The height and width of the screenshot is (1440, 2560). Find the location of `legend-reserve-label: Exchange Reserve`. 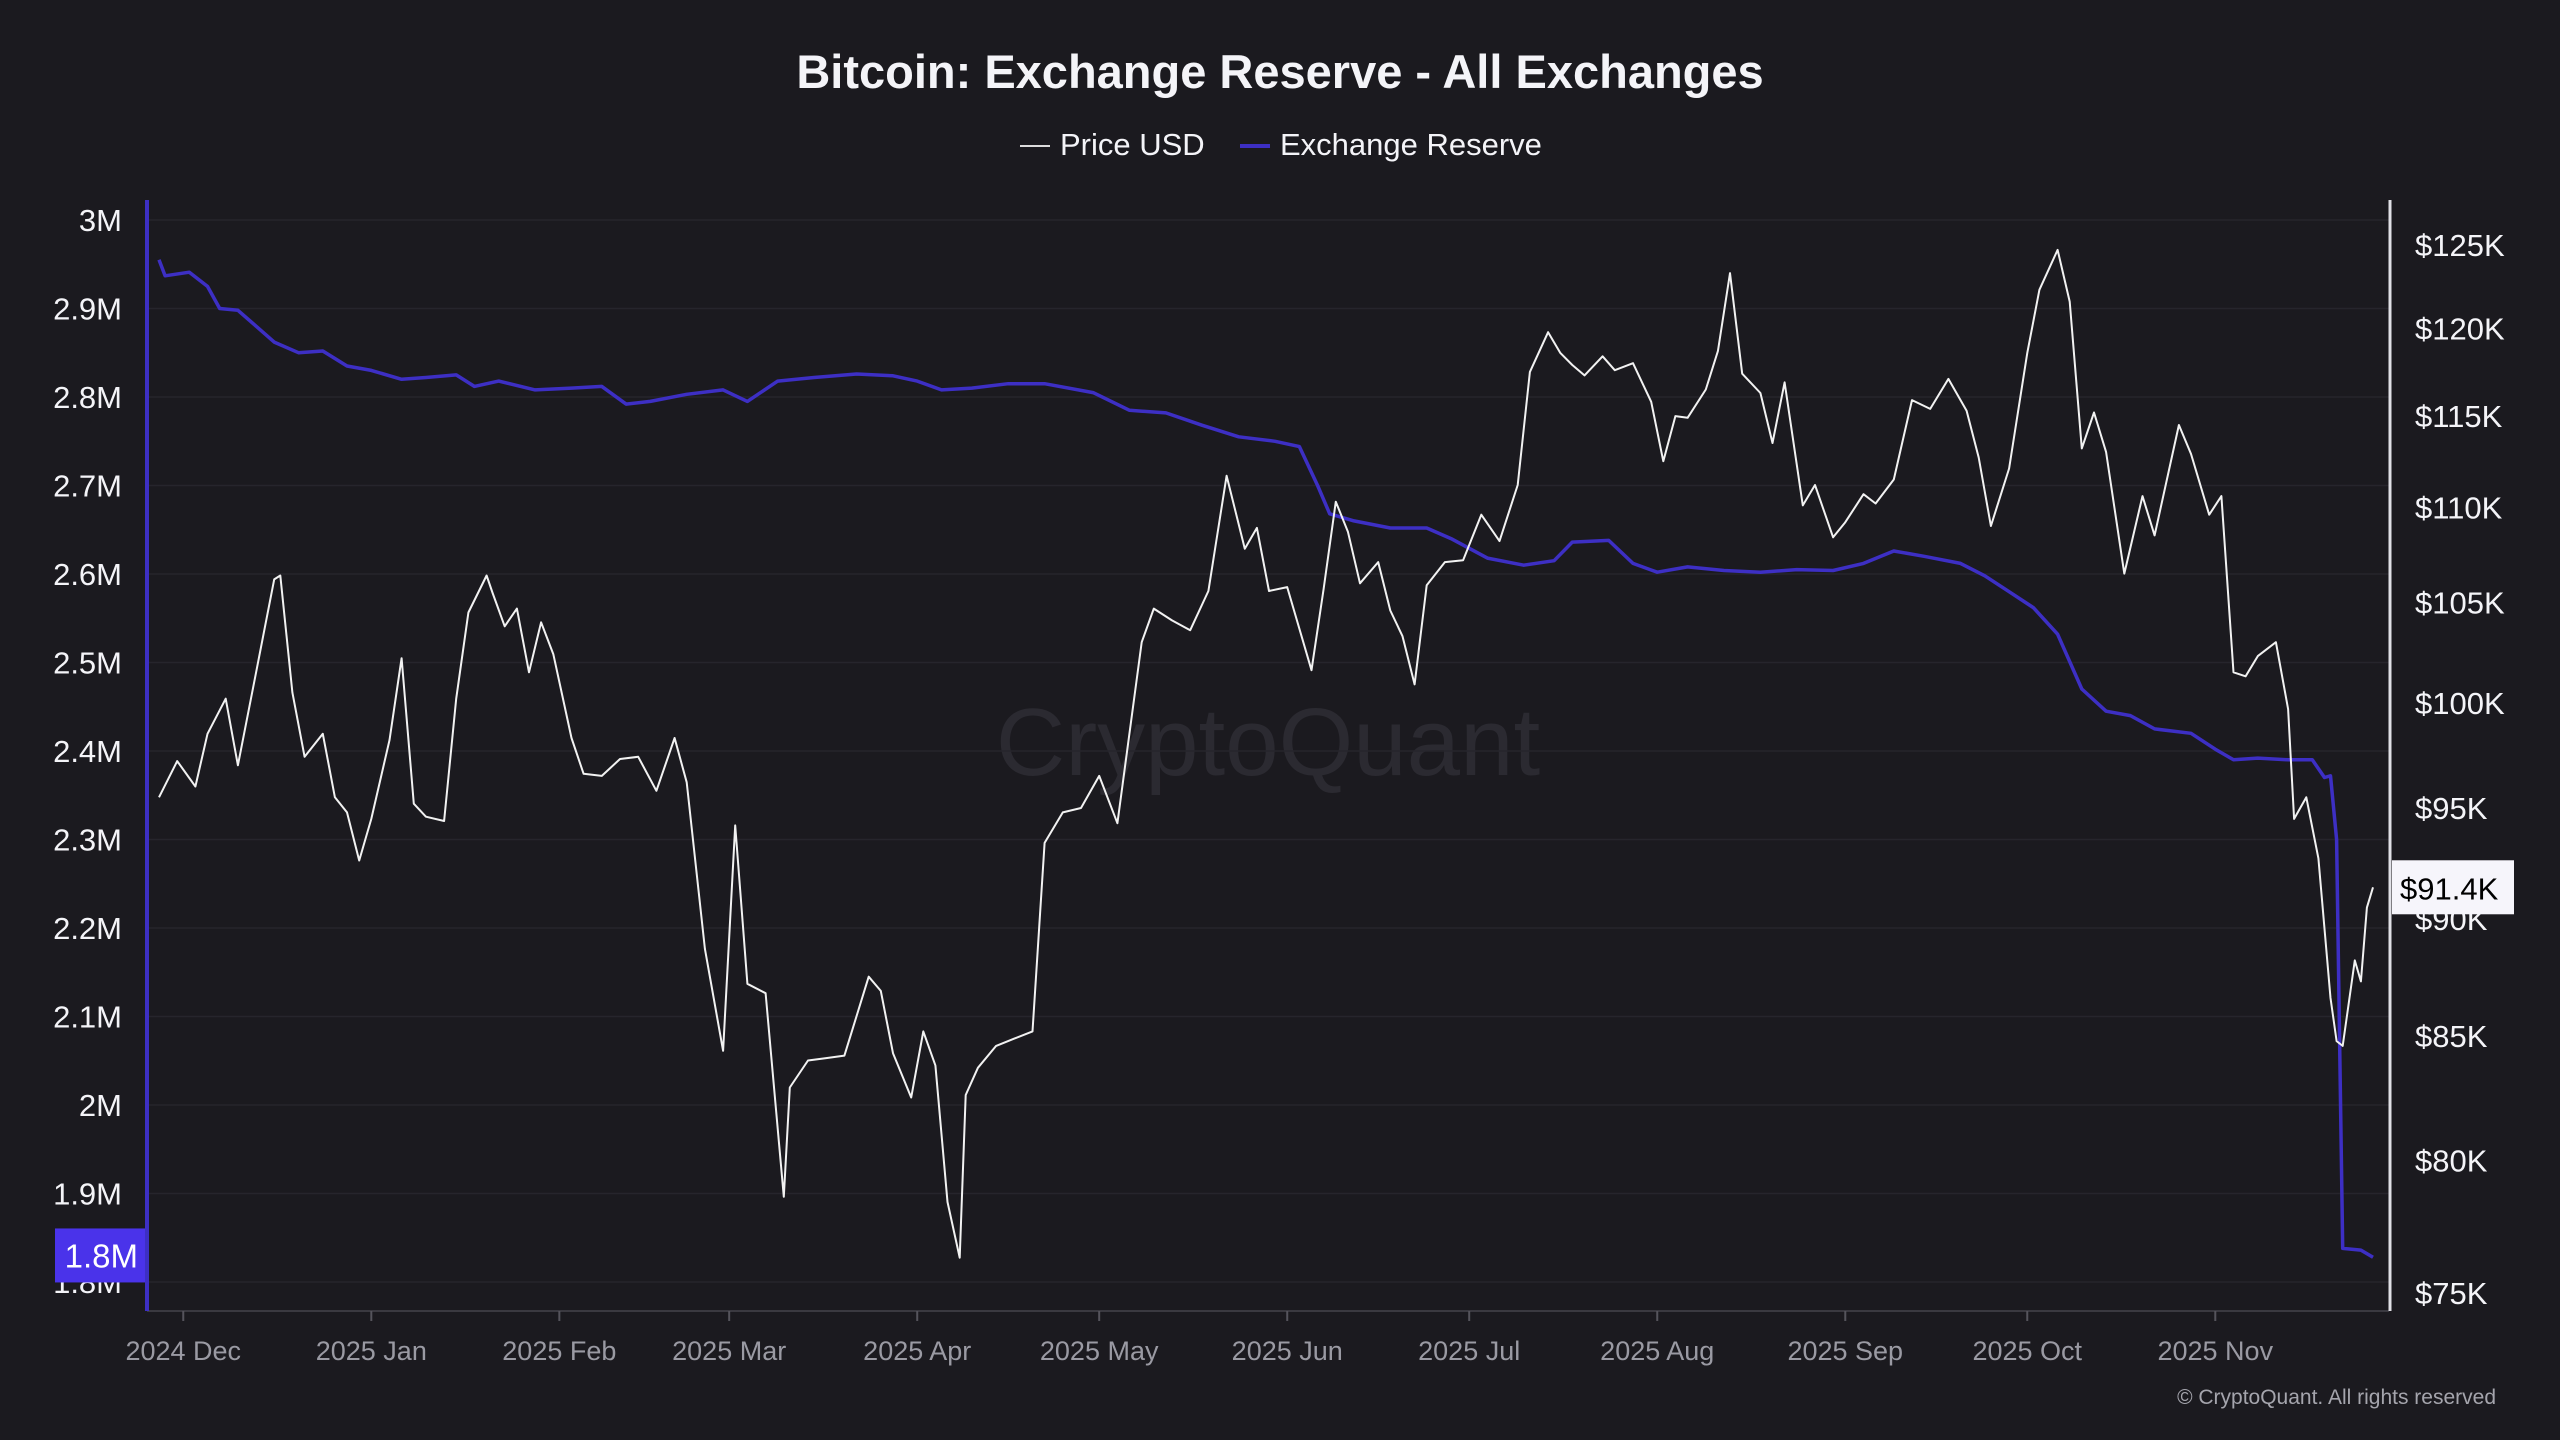

legend-reserve-label: Exchange Reserve is located at coordinates (1411, 144).